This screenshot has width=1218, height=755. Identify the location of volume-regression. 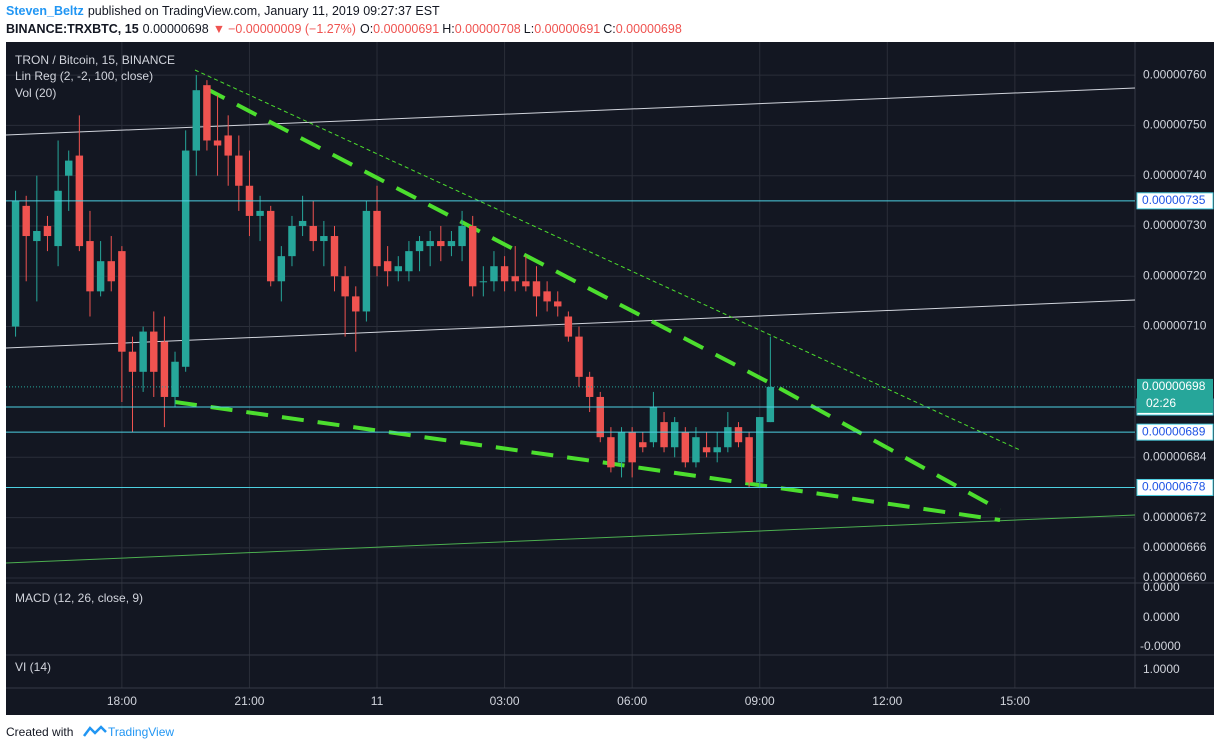
(570, 539).